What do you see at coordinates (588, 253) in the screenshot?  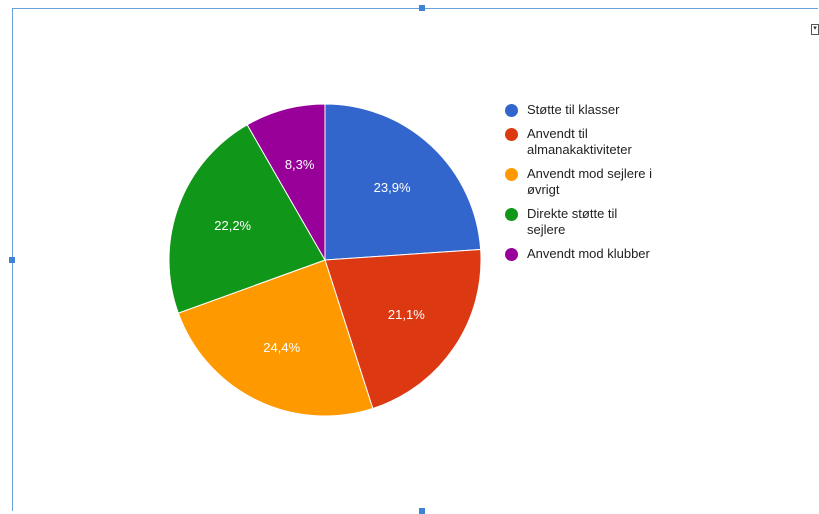 I see `legend-label: Anvendt mod klubber` at bounding box center [588, 253].